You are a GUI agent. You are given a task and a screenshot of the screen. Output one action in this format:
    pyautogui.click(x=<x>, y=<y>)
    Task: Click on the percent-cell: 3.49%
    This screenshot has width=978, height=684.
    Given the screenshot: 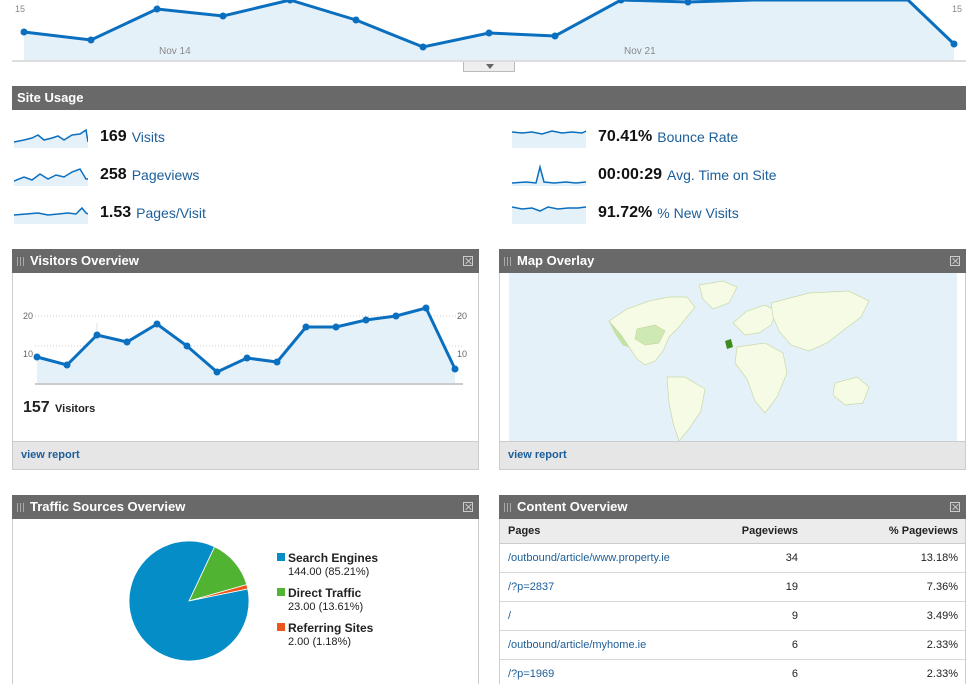 What is the action you would take?
    pyautogui.click(x=885, y=616)
    